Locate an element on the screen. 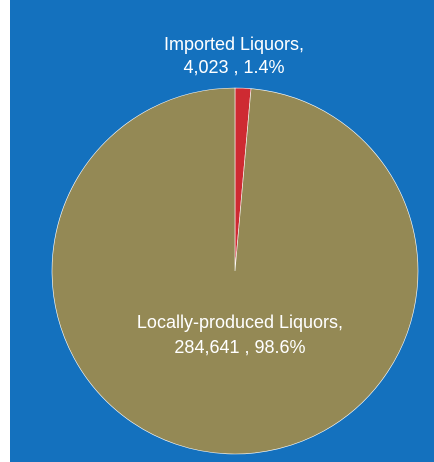  slice-label-imported-name: Imported Liquors is located at coordinates (231, 44).